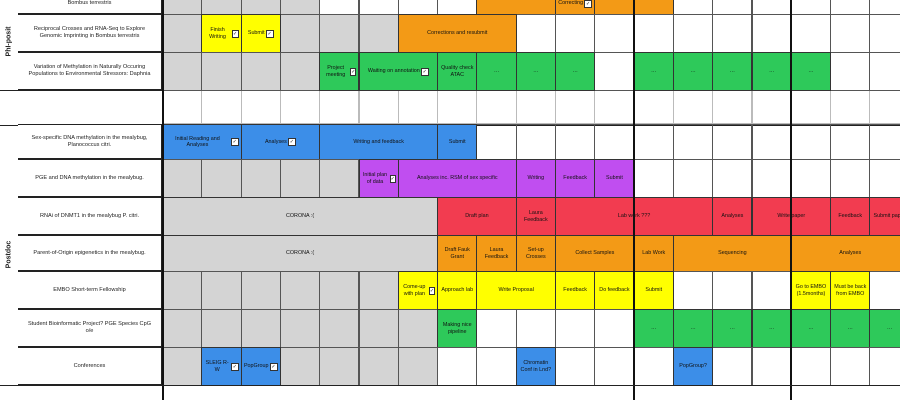 The height and width of the screenshot is (400, 900). I want to click on task-bar: Sequencing, so click(732, 253).